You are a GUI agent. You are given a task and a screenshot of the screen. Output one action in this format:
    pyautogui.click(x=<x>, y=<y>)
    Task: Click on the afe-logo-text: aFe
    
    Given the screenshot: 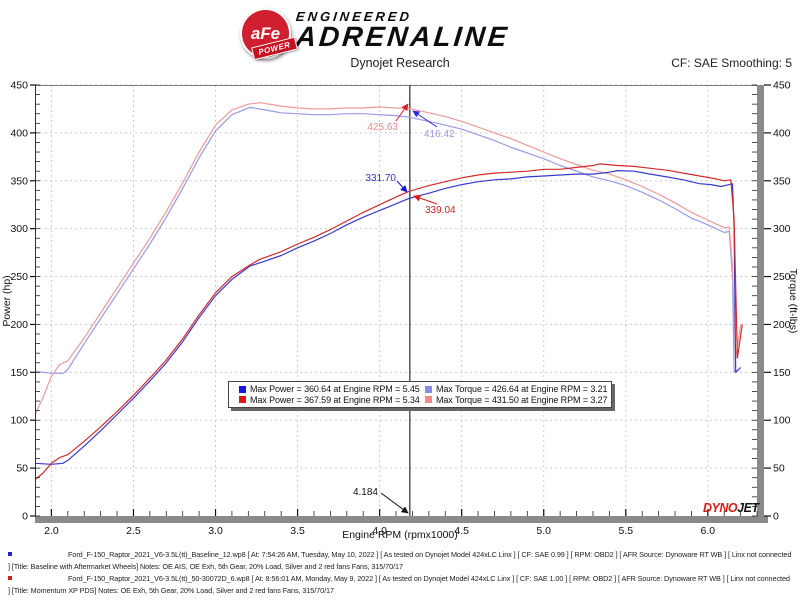 What is the action you would take?
    pyautogui.click(x=265, y=33)
    